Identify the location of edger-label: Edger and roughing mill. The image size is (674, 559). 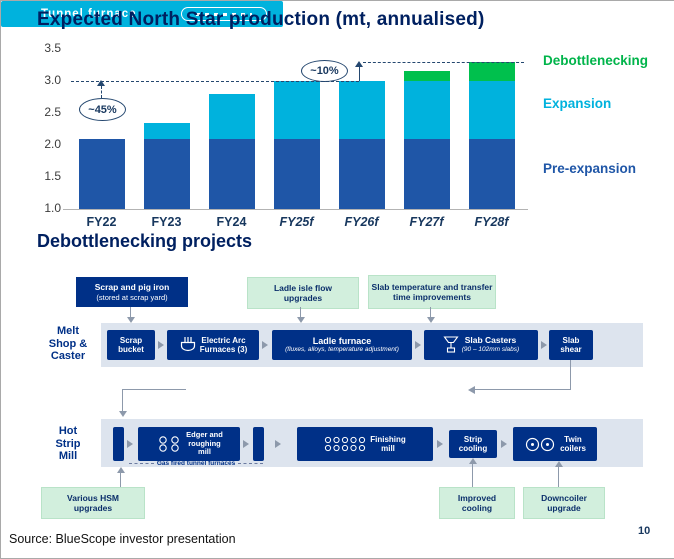
(204, 443).